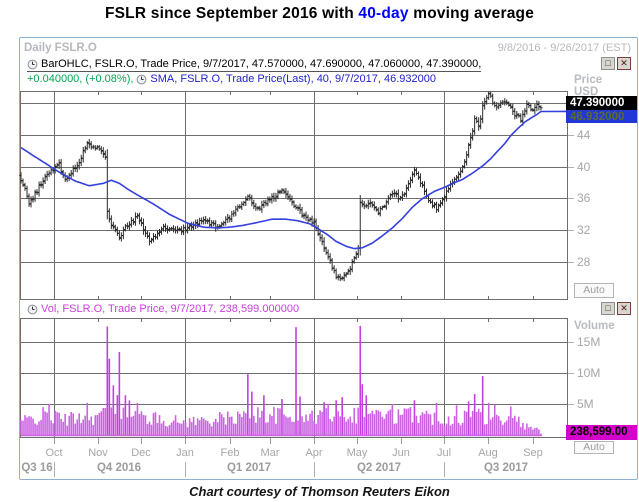 The height and width of the screenshot is (502, 639). Describe the element at coordinates (54, 453) in the screenshot. I see `month-label-oct: Oct` at that location.